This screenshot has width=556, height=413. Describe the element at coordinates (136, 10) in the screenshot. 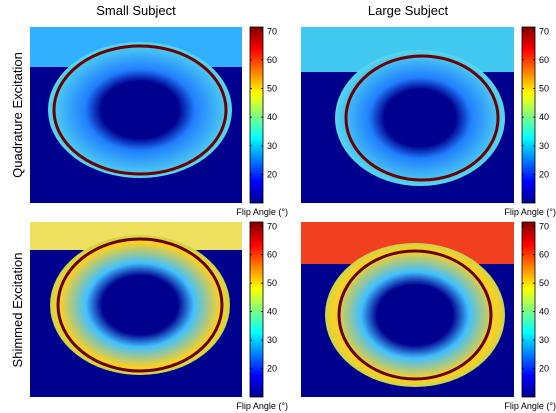

I see `column-title: Small Subject` at that location.